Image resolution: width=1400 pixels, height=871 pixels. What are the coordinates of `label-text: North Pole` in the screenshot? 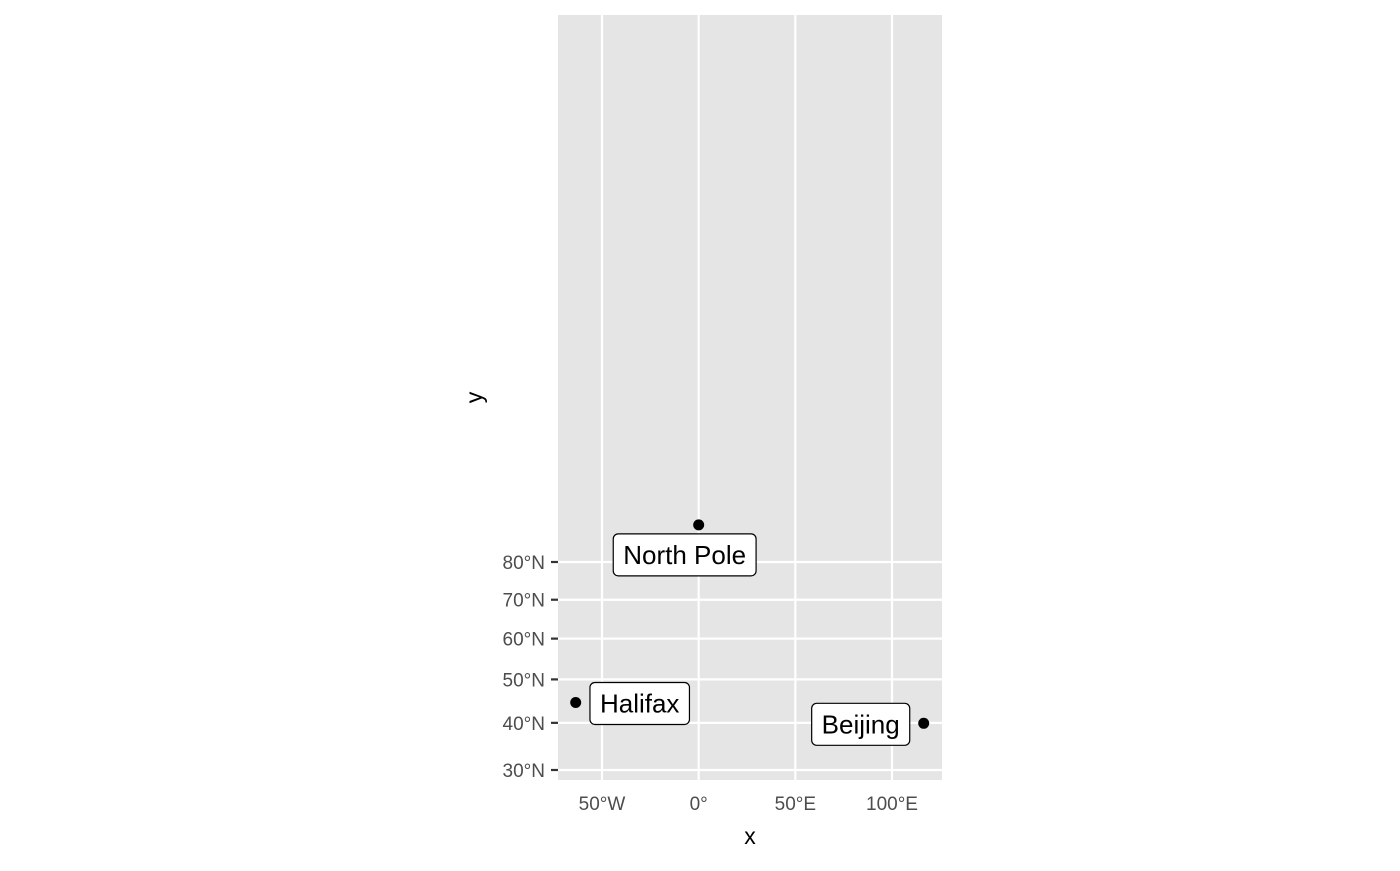 It's located at (684, 555).